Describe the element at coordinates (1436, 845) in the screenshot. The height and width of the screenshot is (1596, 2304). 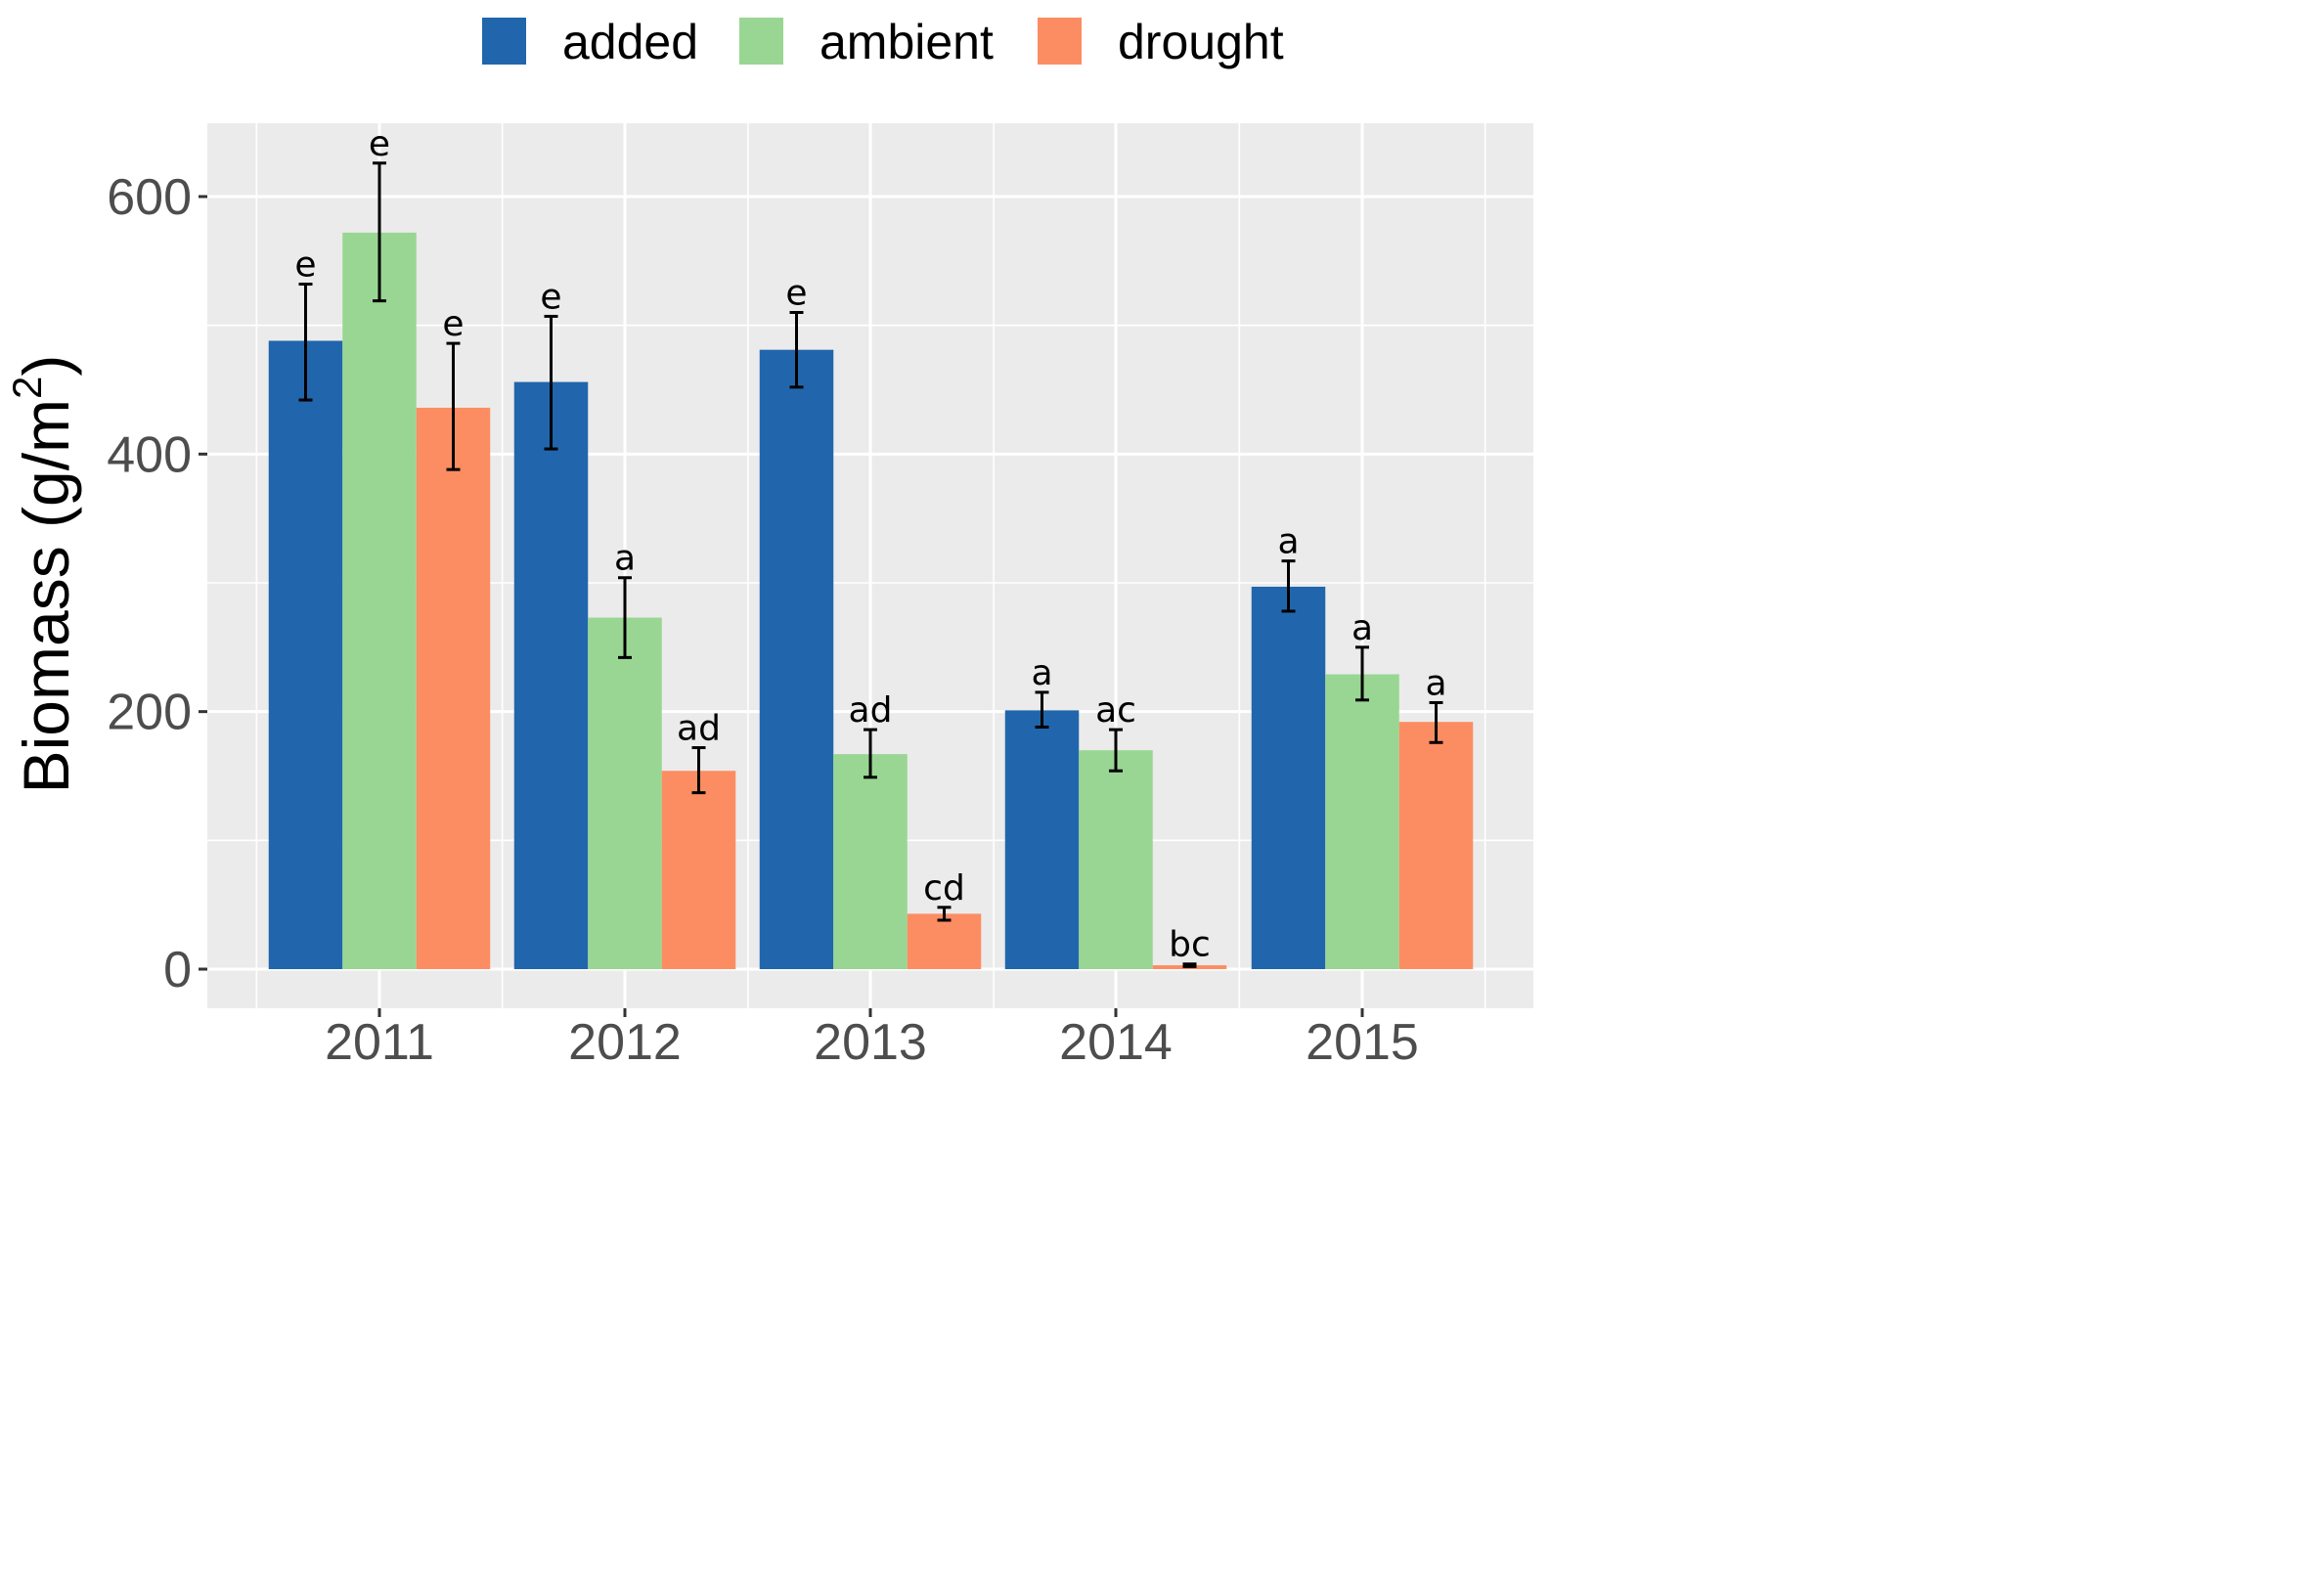
I see `bar-drought-2015` at that location.